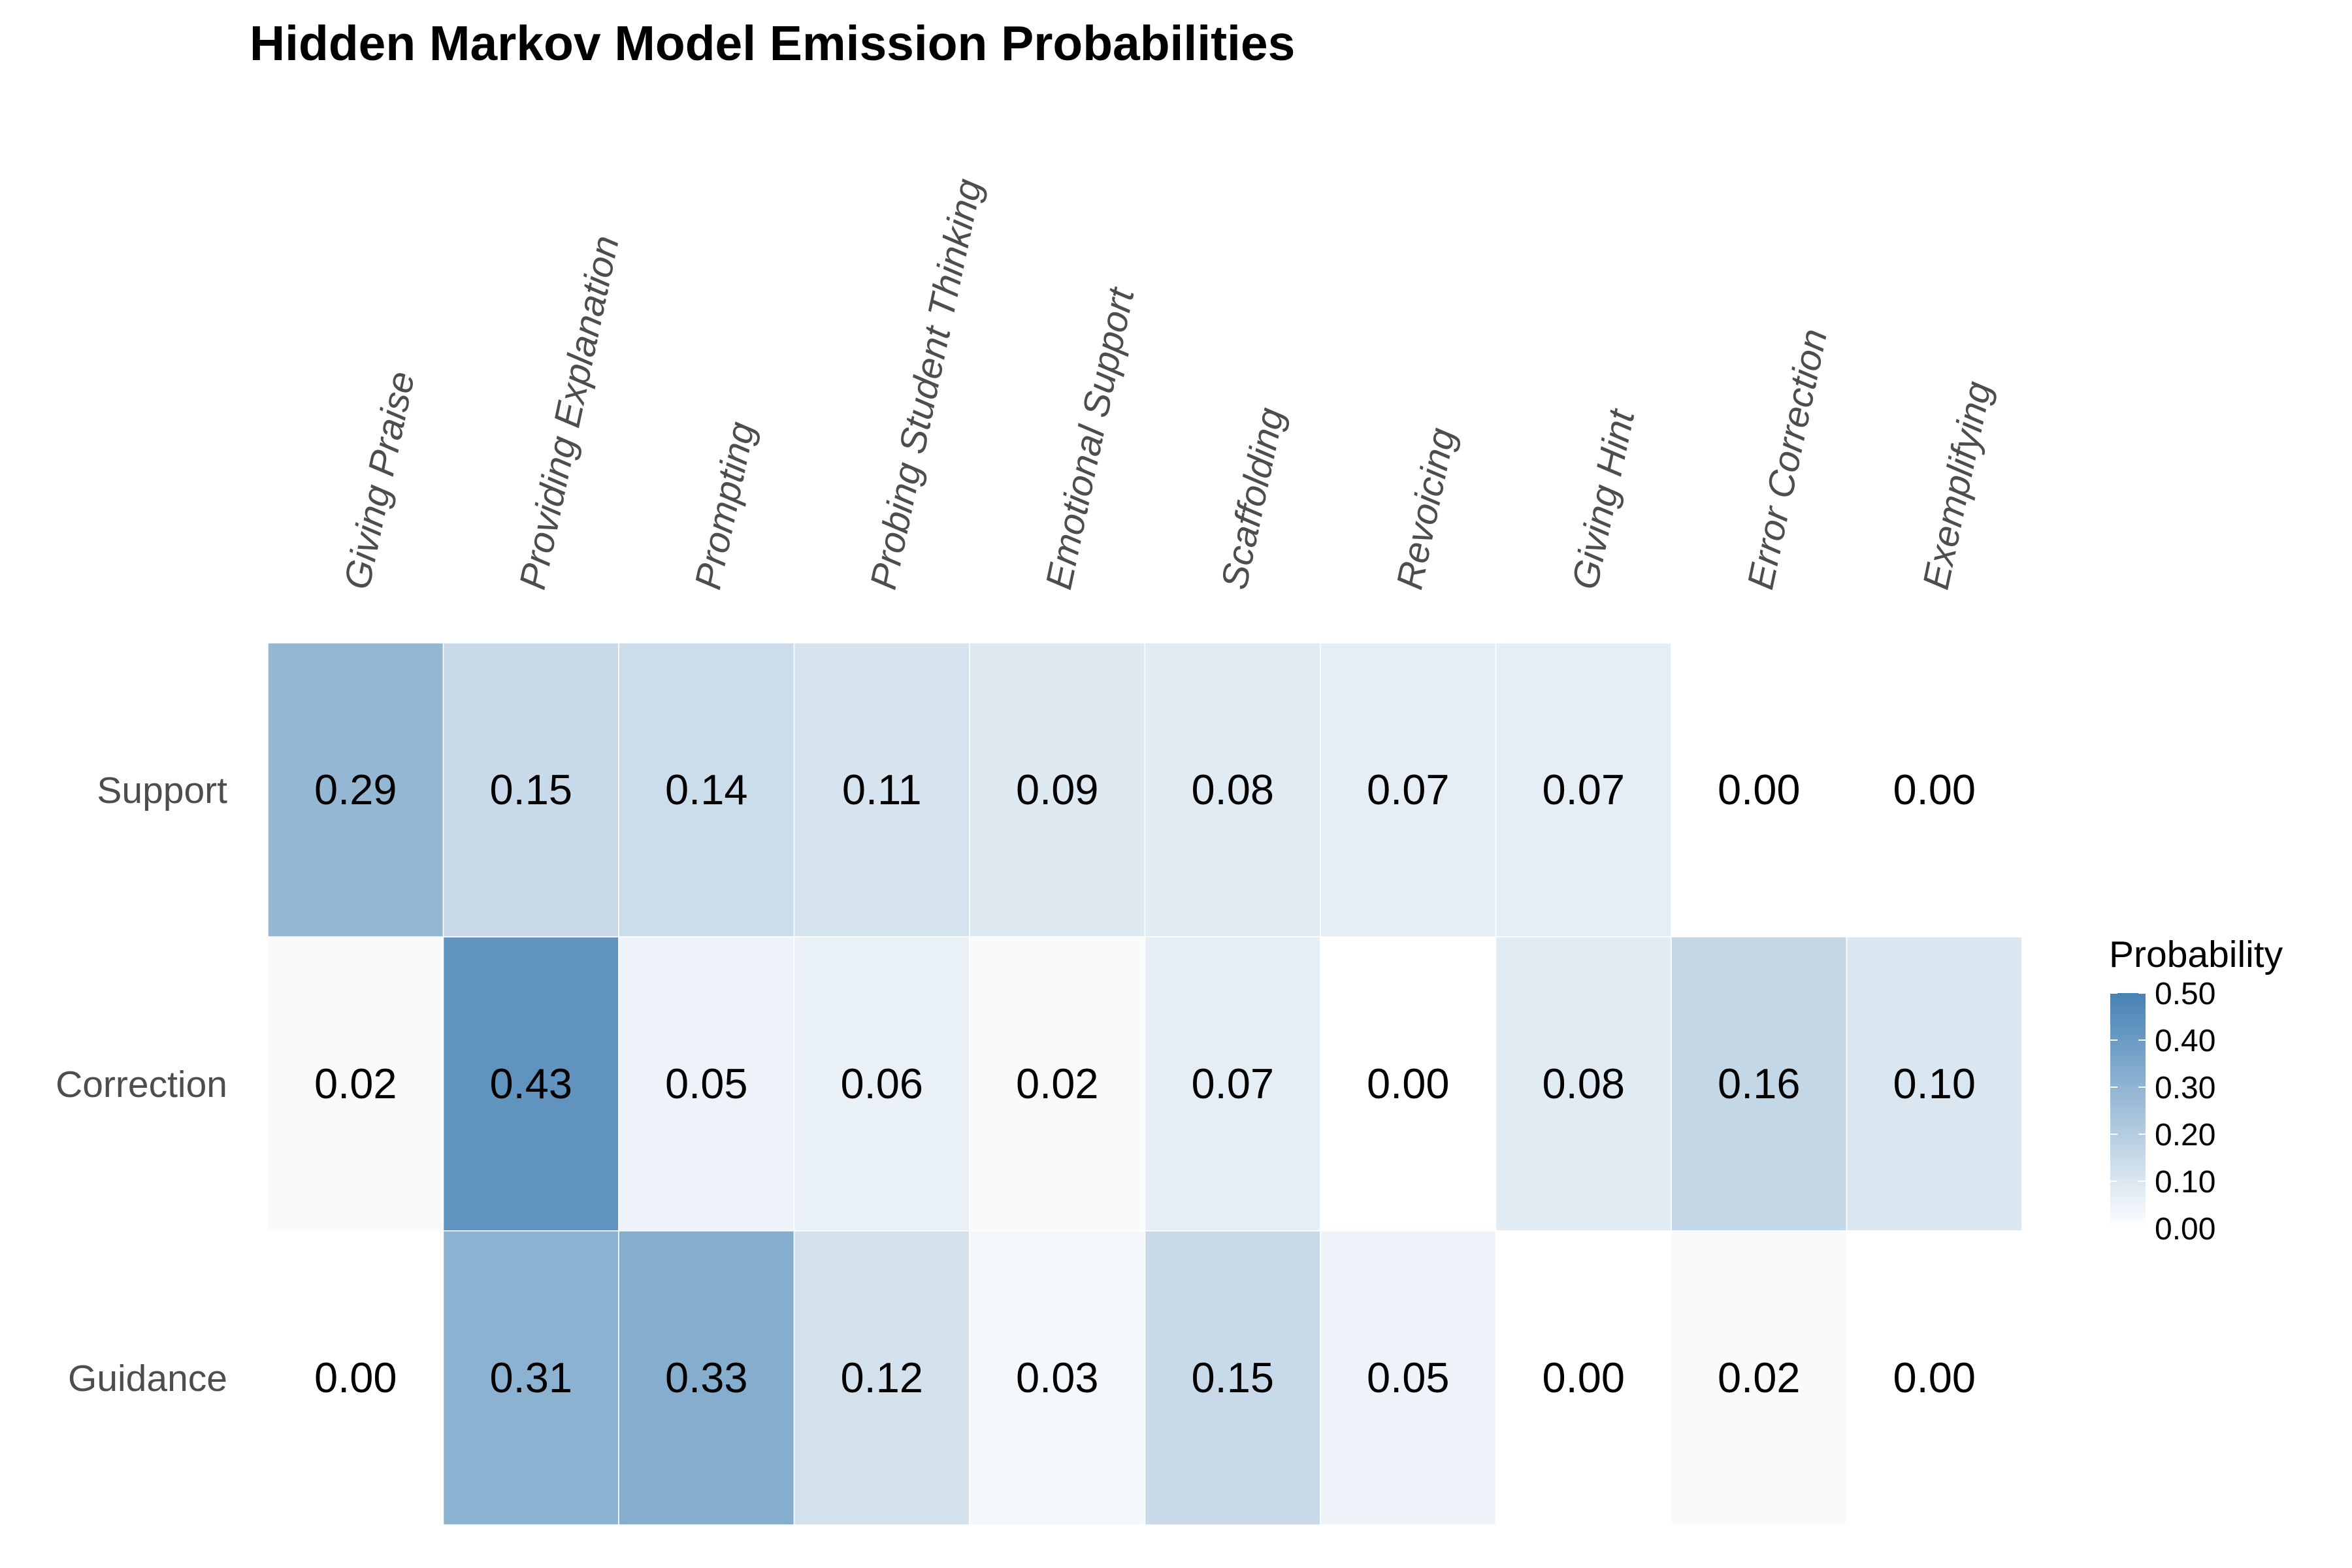 The image size is (2352, 1568). I want to click on column-label: Giving Hint, so click(1603, 499).